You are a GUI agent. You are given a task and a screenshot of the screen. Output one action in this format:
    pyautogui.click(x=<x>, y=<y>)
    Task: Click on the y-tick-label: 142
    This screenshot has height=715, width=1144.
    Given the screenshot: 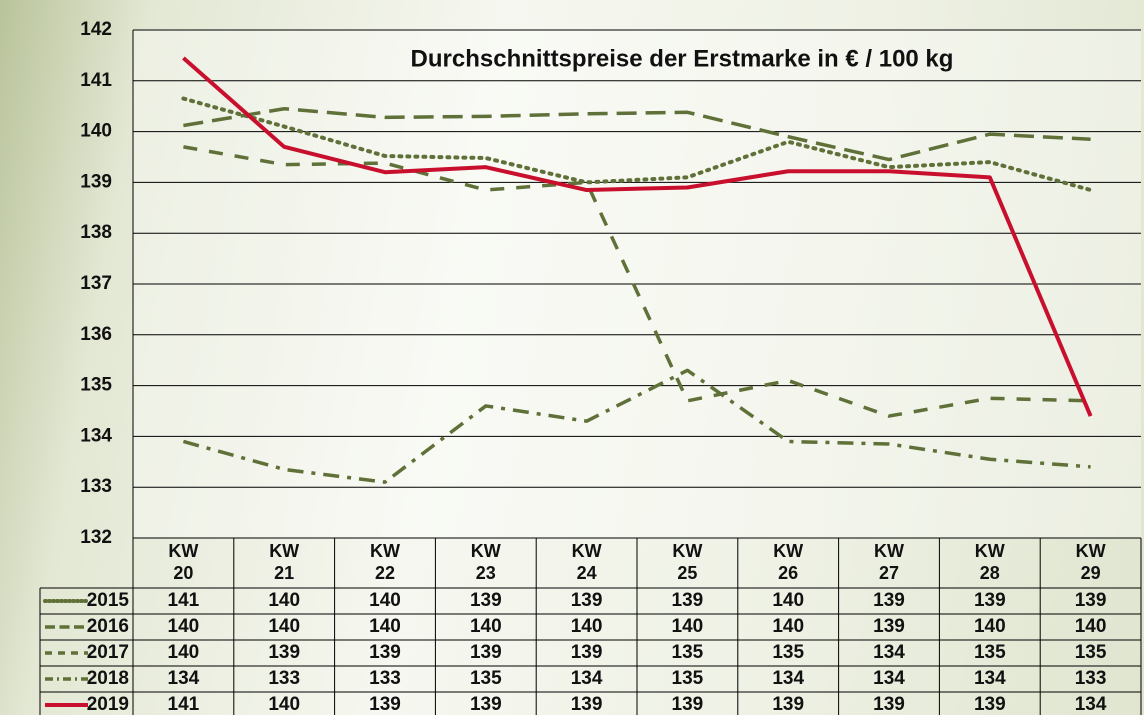 What is the action you would take?
    pyautogui.click(x=96, y=29)
    